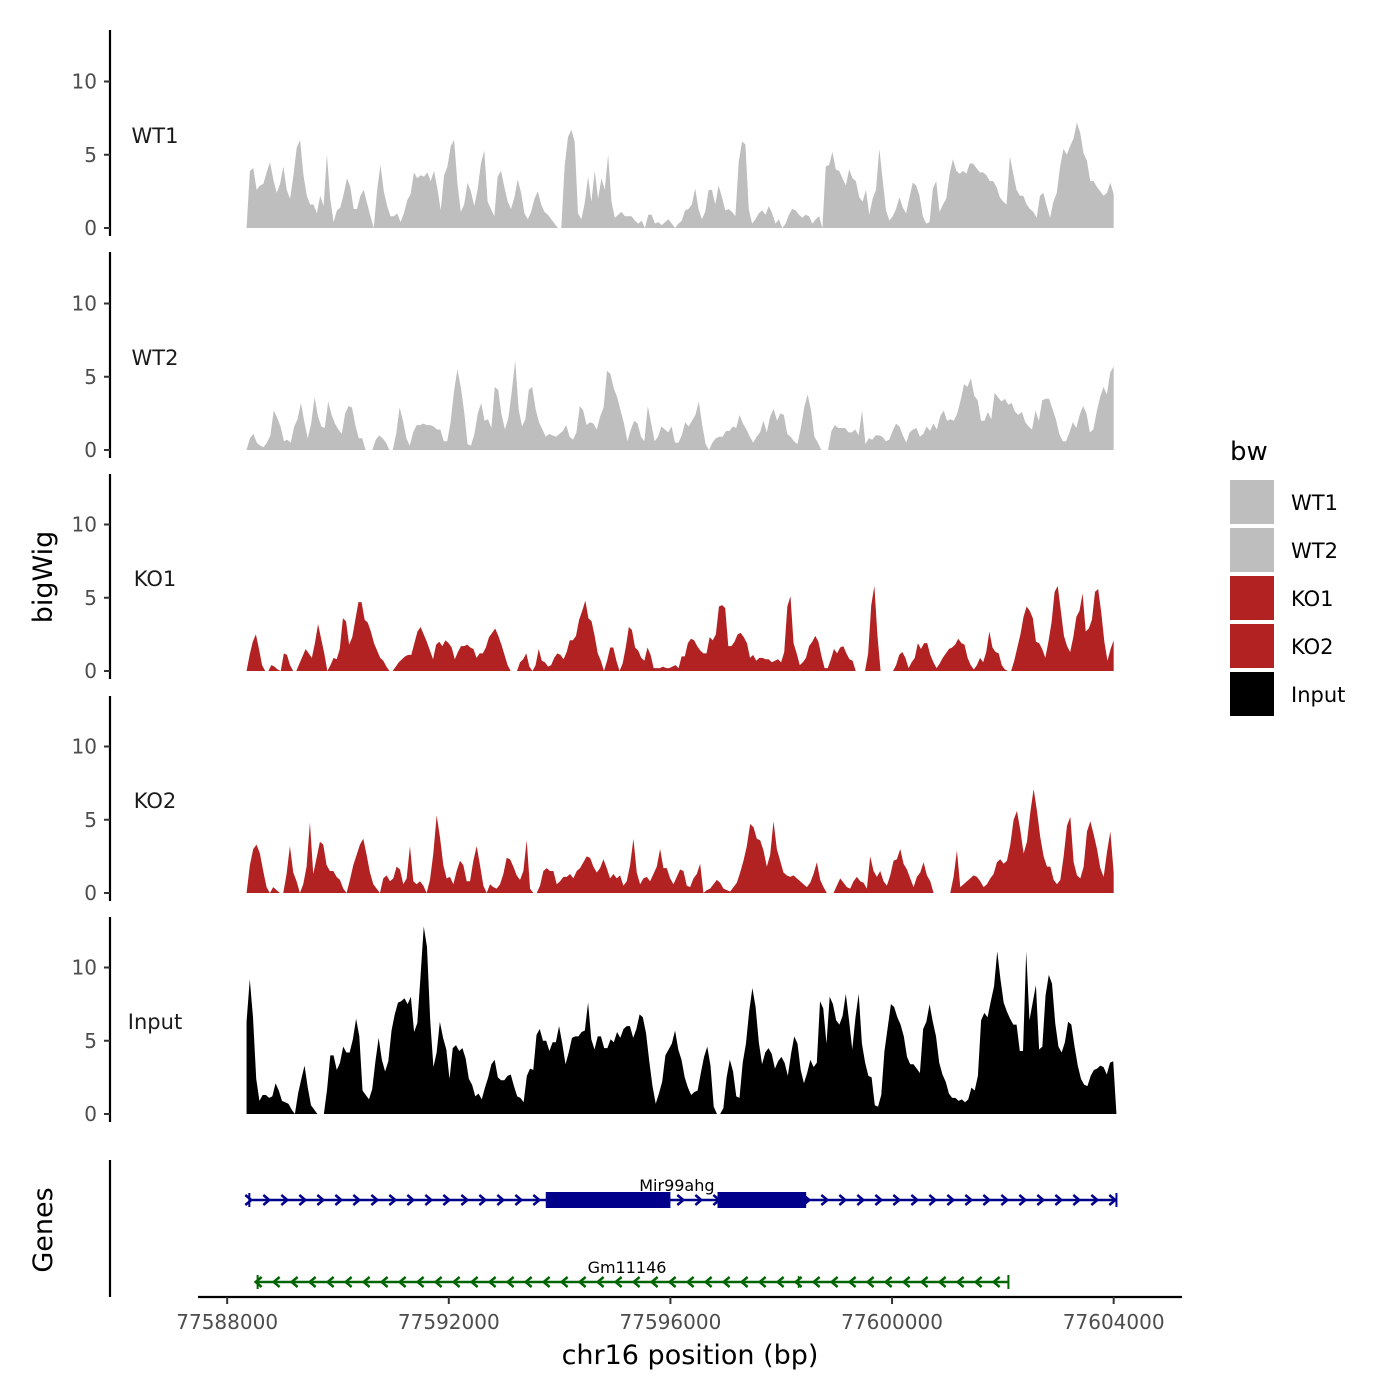 The width and height of the screenshot is (1400, 1400). Describe the element at coordinates (449, 1322) in the screenshot. I see `x-tick-label: 77592000` at that location.